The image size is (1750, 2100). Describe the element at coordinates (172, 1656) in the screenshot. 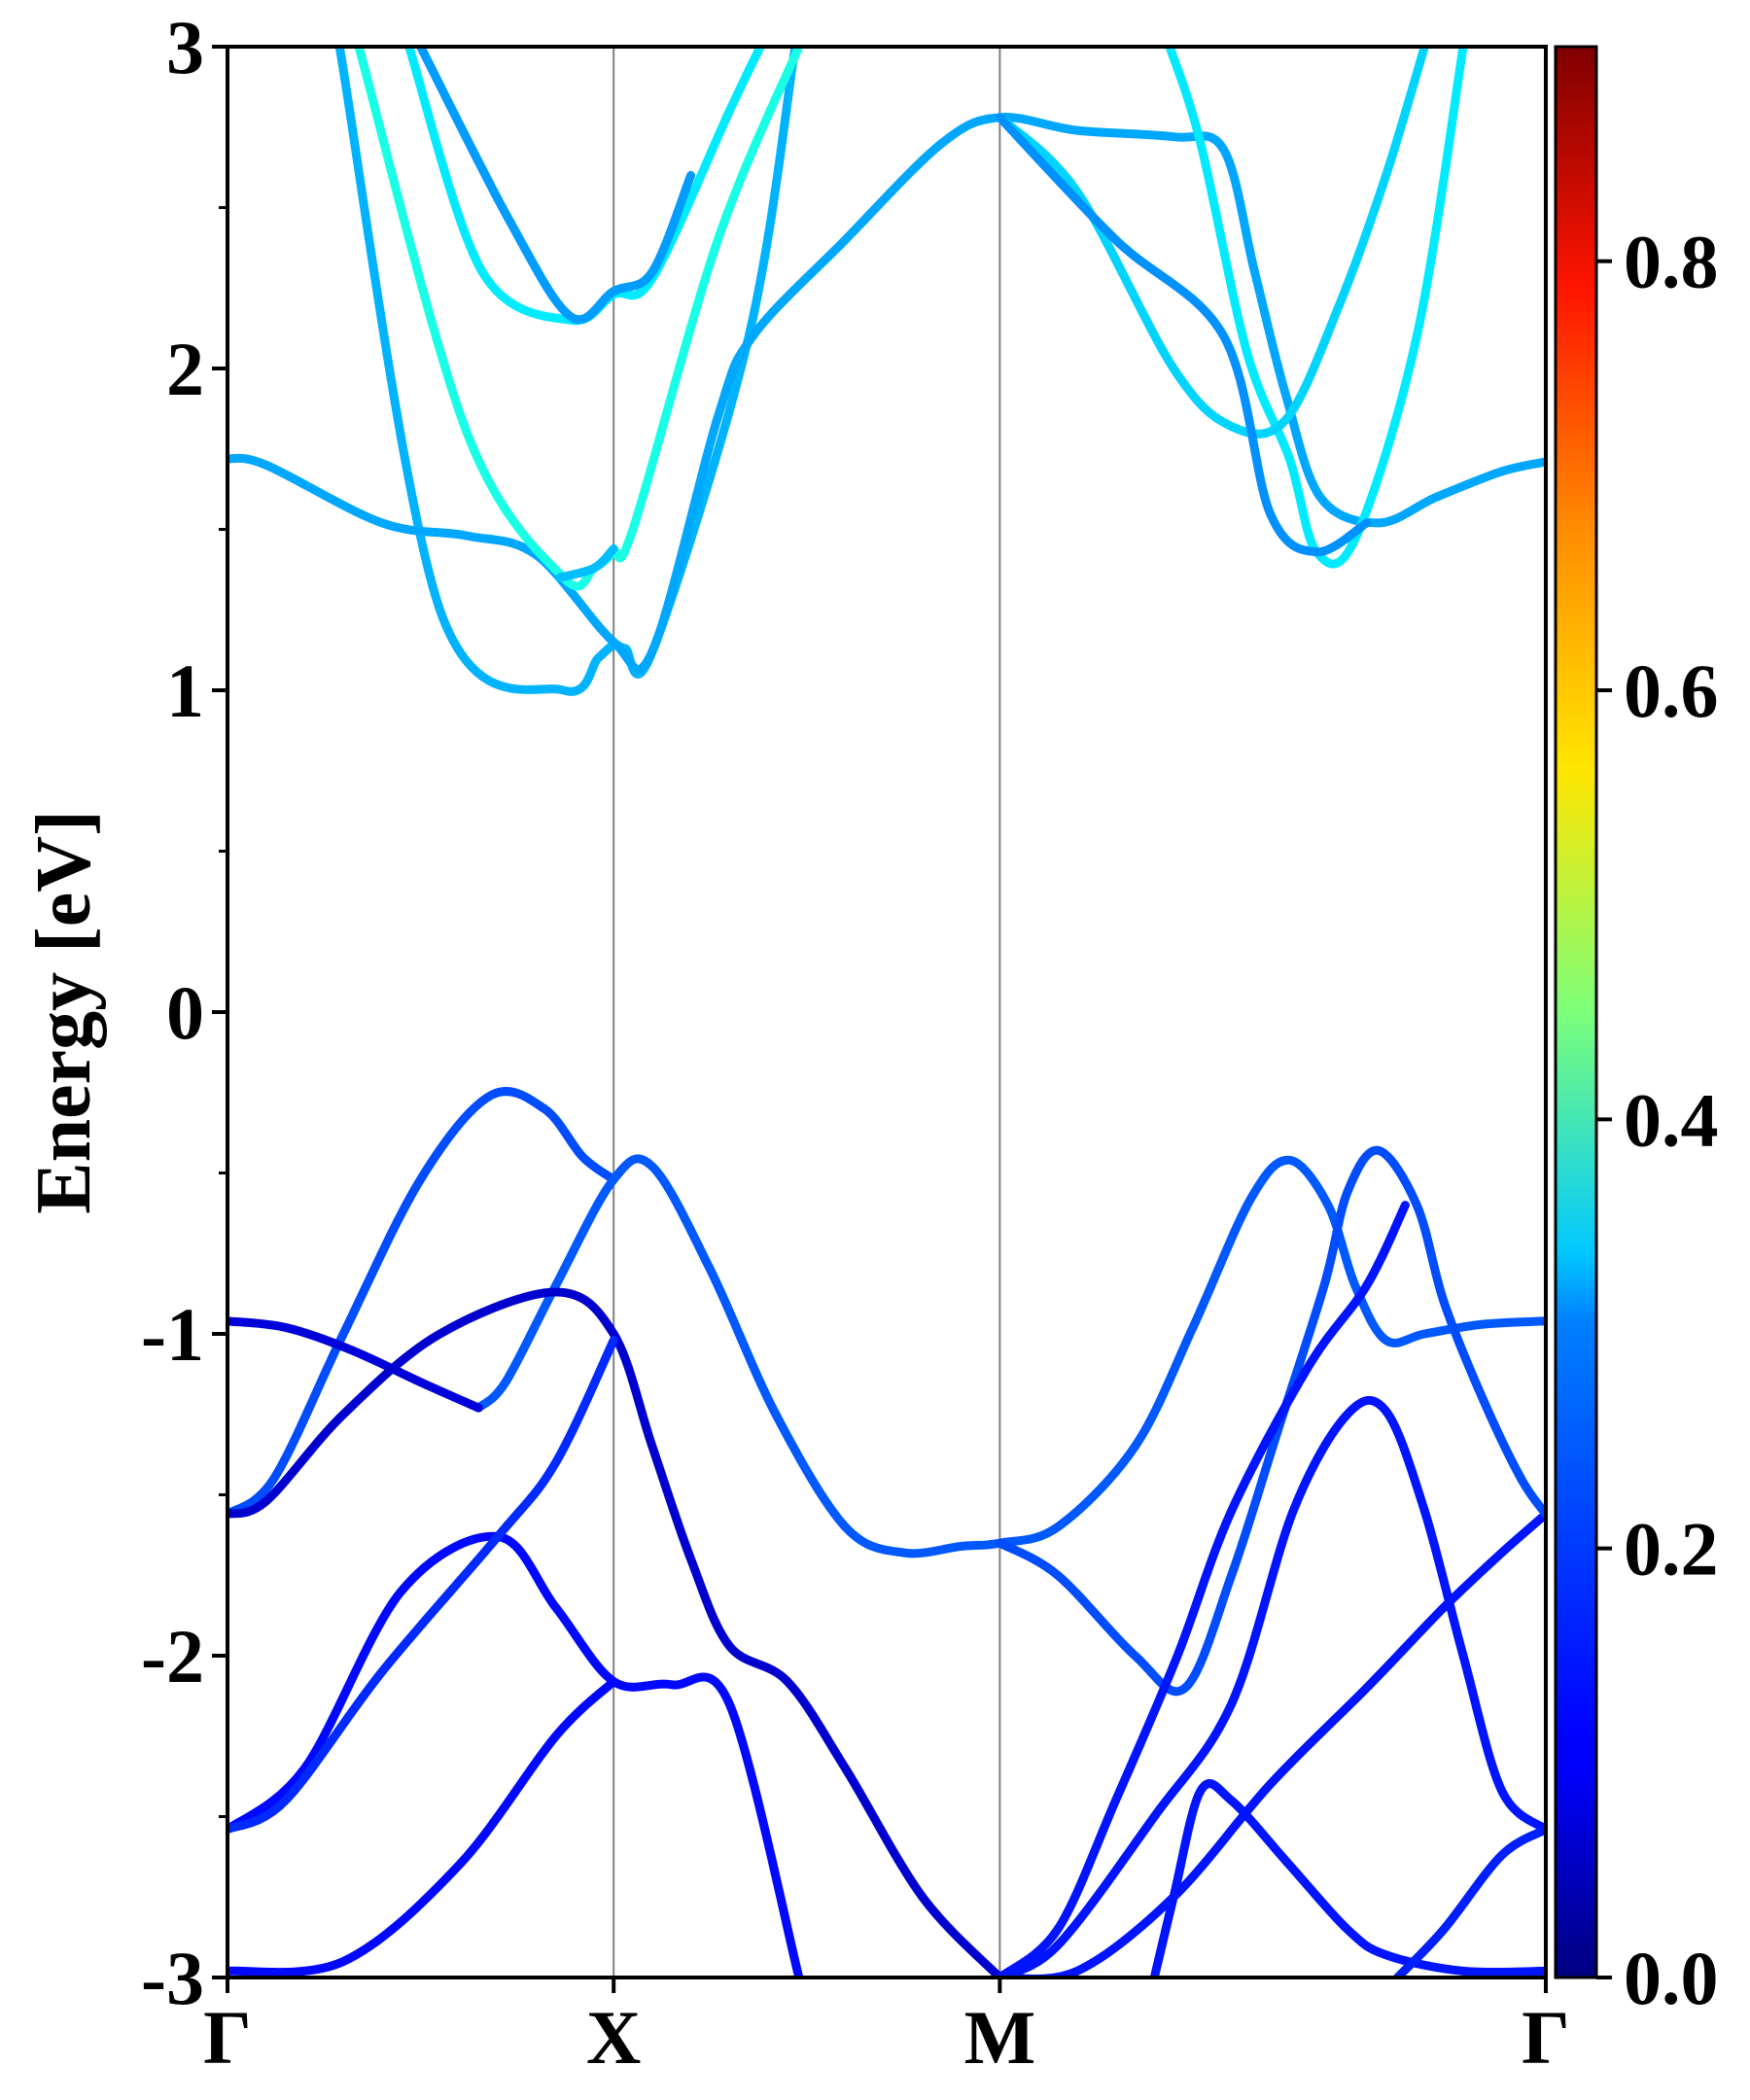

I see `y-tick-label: -2` at that location.